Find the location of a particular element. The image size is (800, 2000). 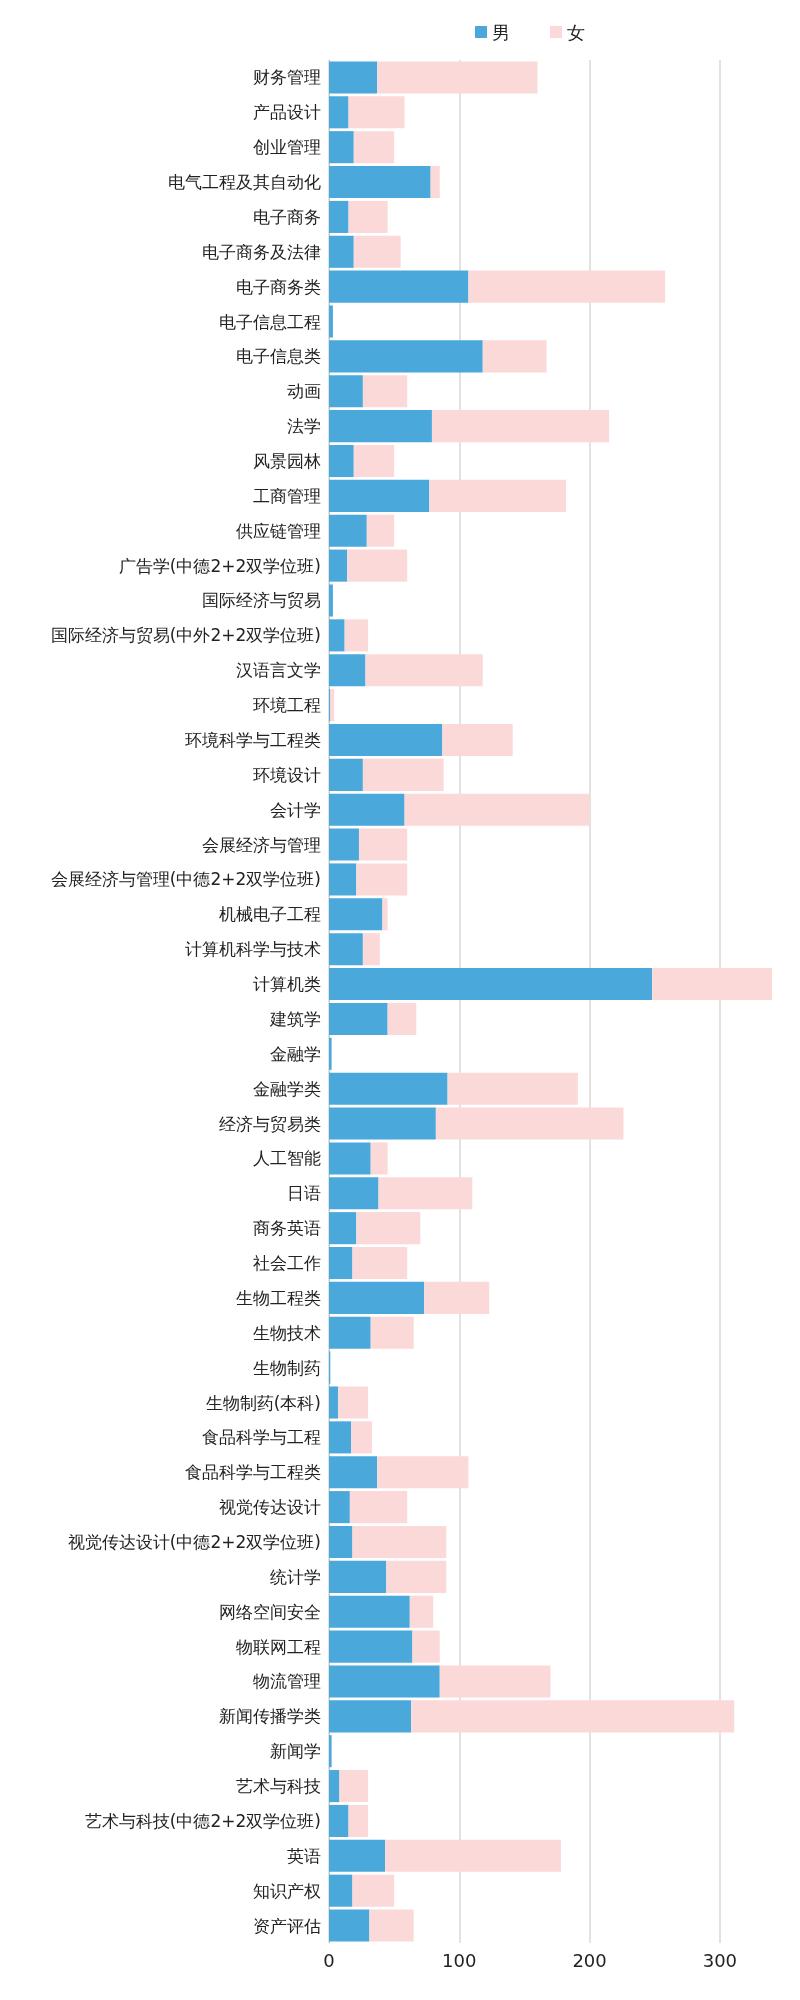

y-tick-label: 工商管理 is located at coordinates (287, 495).